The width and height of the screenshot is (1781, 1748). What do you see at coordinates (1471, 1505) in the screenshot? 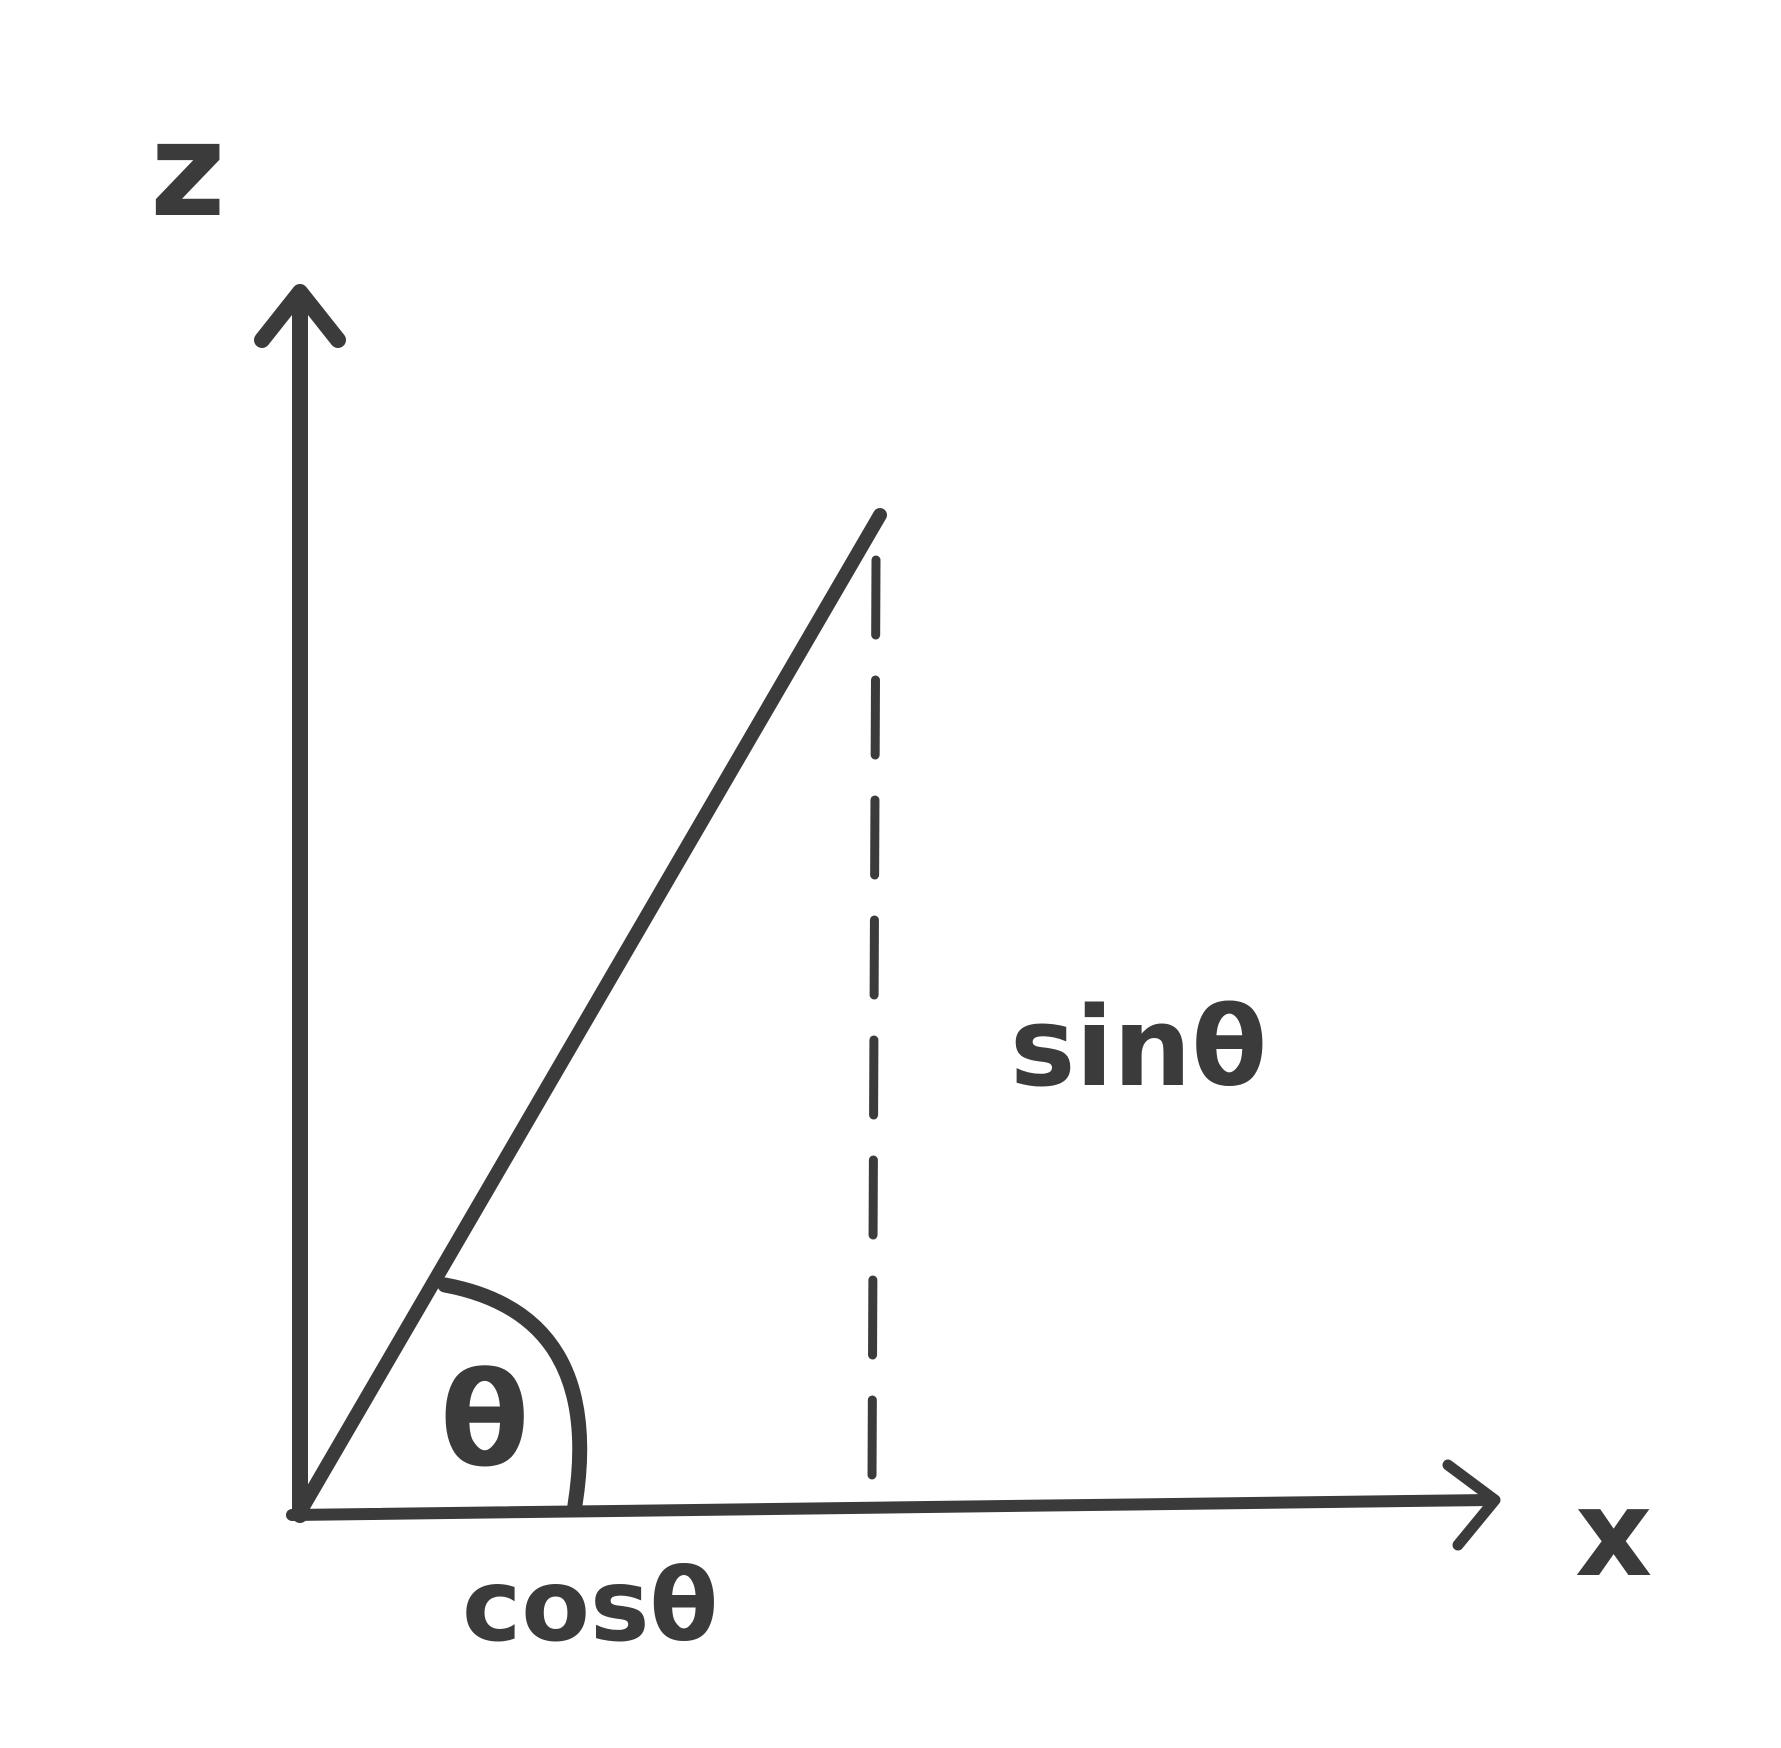
I see `x-axis-arrowhead` at bounding box center [1471, 1505].